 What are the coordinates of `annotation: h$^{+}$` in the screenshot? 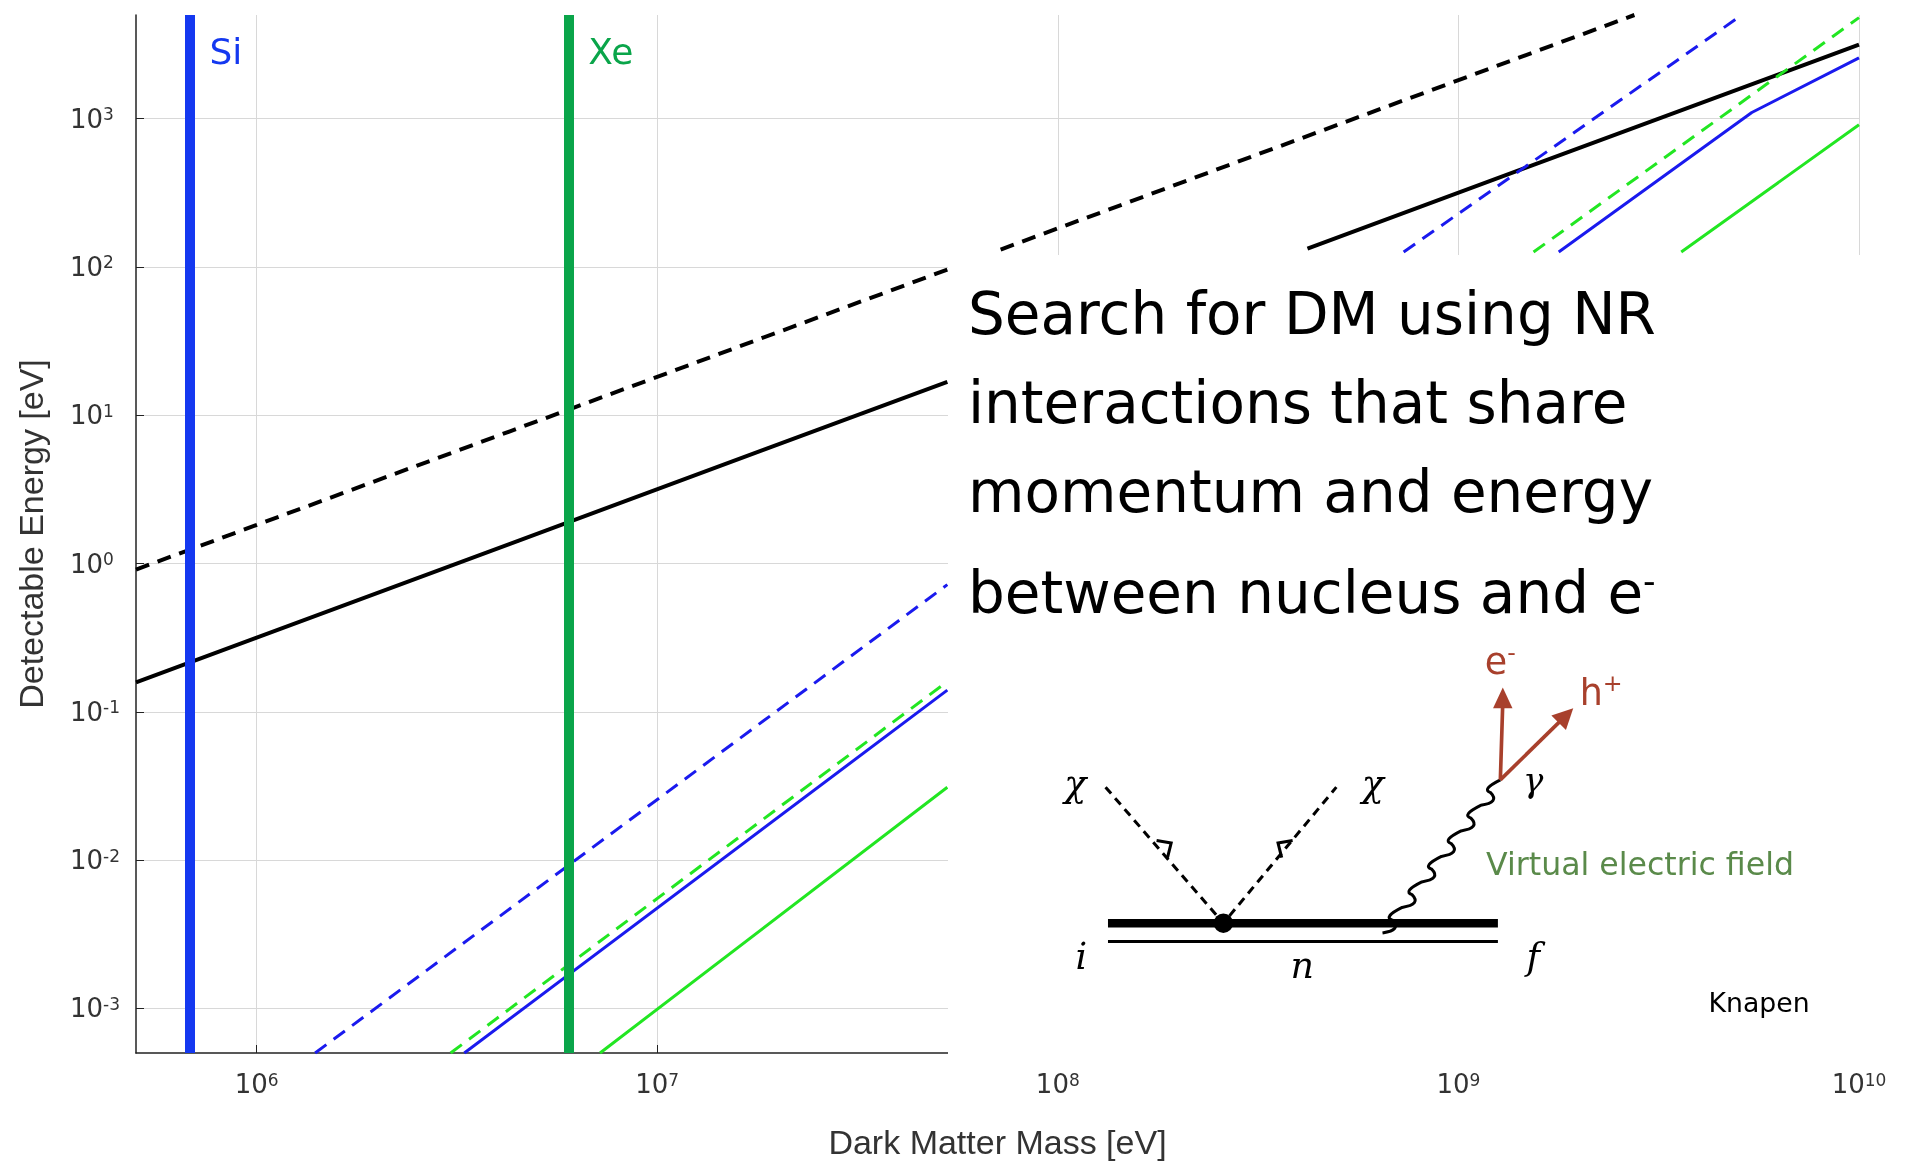 It's located at (1601, 691).